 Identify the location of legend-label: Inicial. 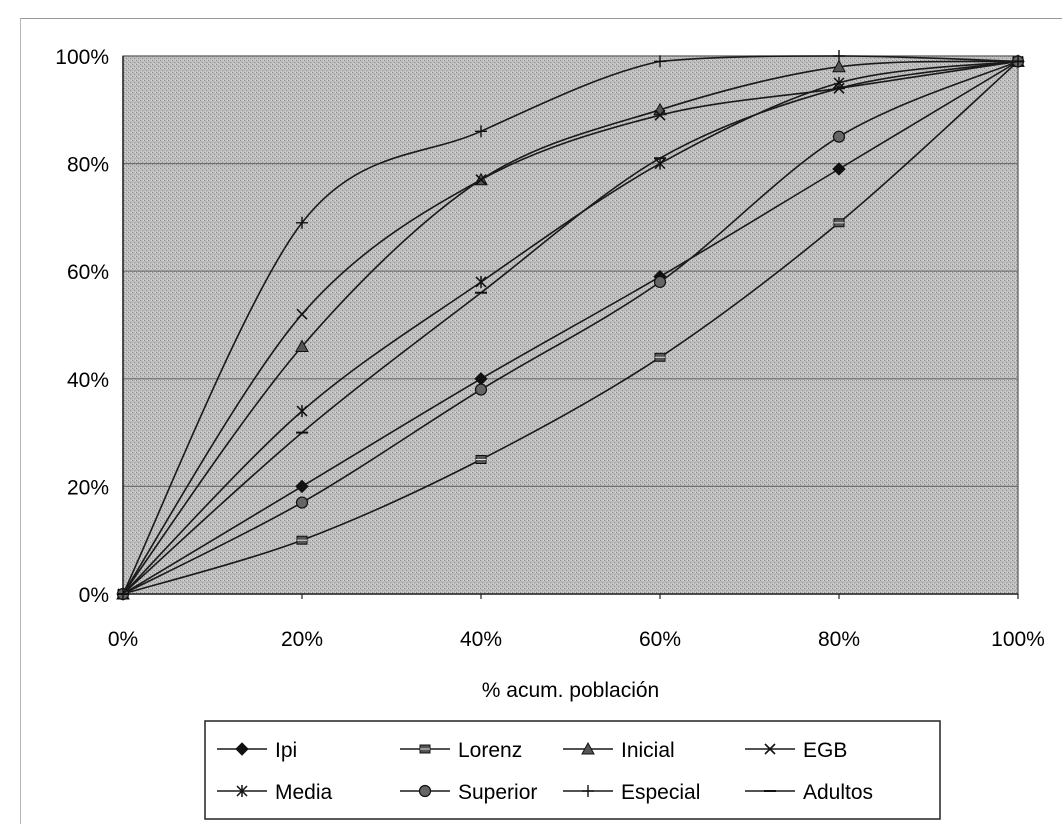
(648, 750).